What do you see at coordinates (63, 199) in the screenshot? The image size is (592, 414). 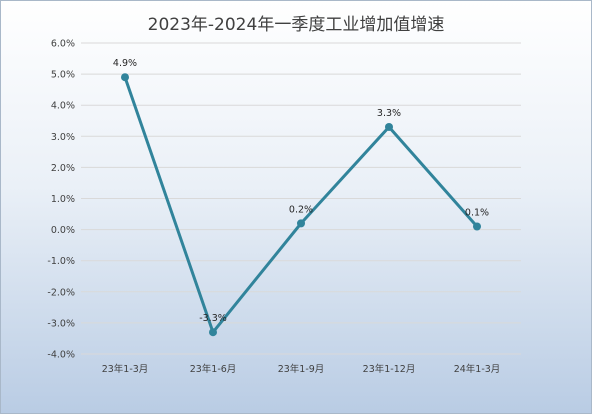 I see `y-tick-label: 1.0%` at bounding box center [63, 199].